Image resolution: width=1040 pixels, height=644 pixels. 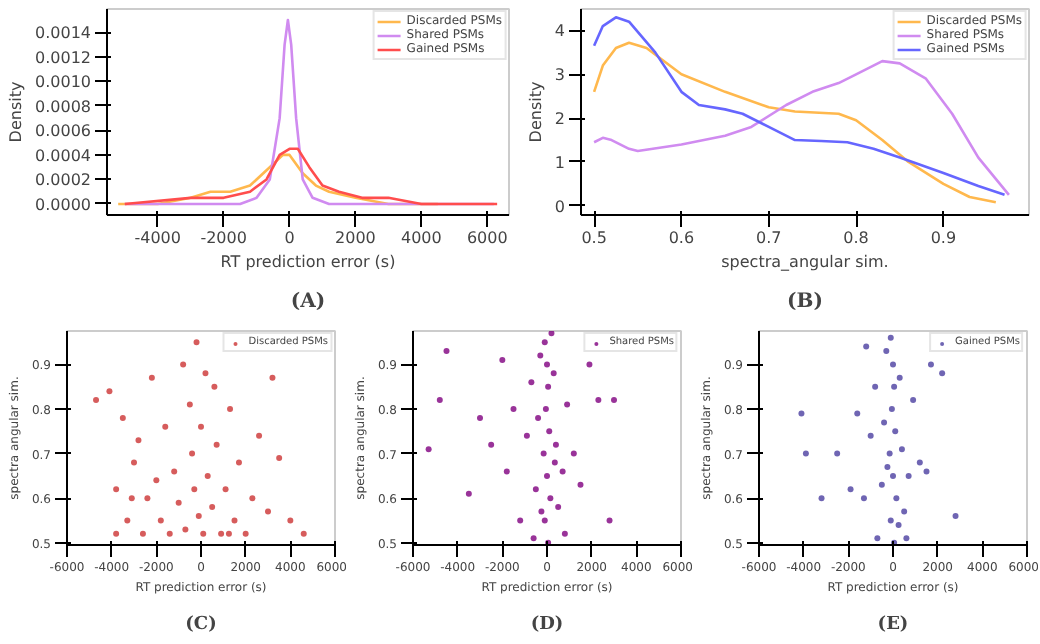 What do you see at coordinates (421, 238) in the screenshot?
I see `x-tick-label: 4000` at bounding box center [421, 238].